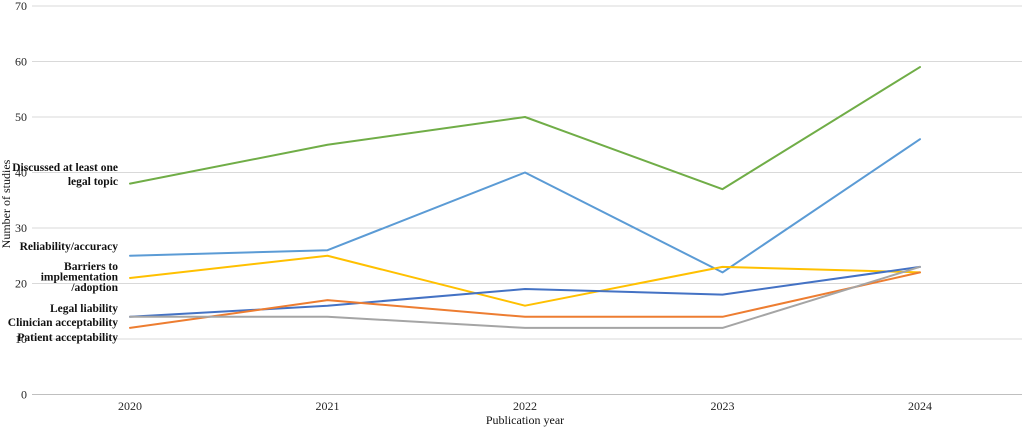 This screenshot has width=1022, height=430. Describe the element at coordinates (24, 395) in the screenshot. I see `y-tick-label: 0` at that location.